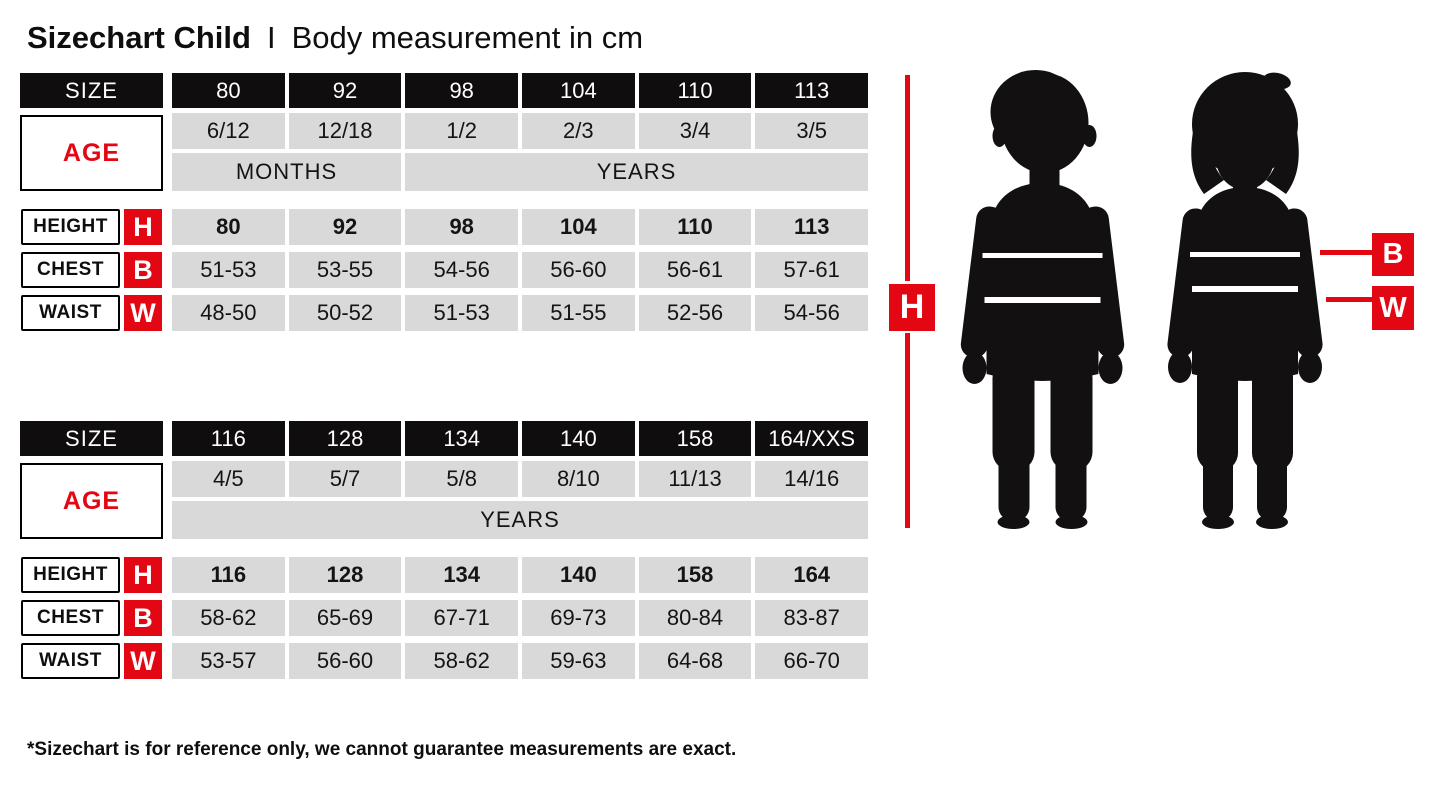 The image size is (1441, 795). What do you see at coordinates (228, 438) in the screenshot?
I see `size-cell: 116` at bounding box center [228, 438].